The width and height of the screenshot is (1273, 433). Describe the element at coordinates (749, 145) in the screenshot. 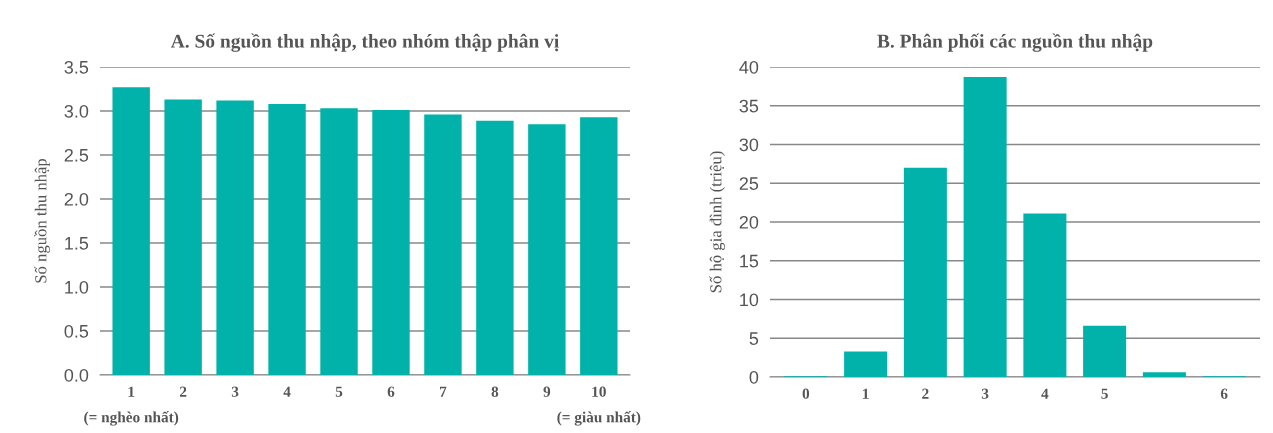

I see `y-tick-label: 30` at that location.